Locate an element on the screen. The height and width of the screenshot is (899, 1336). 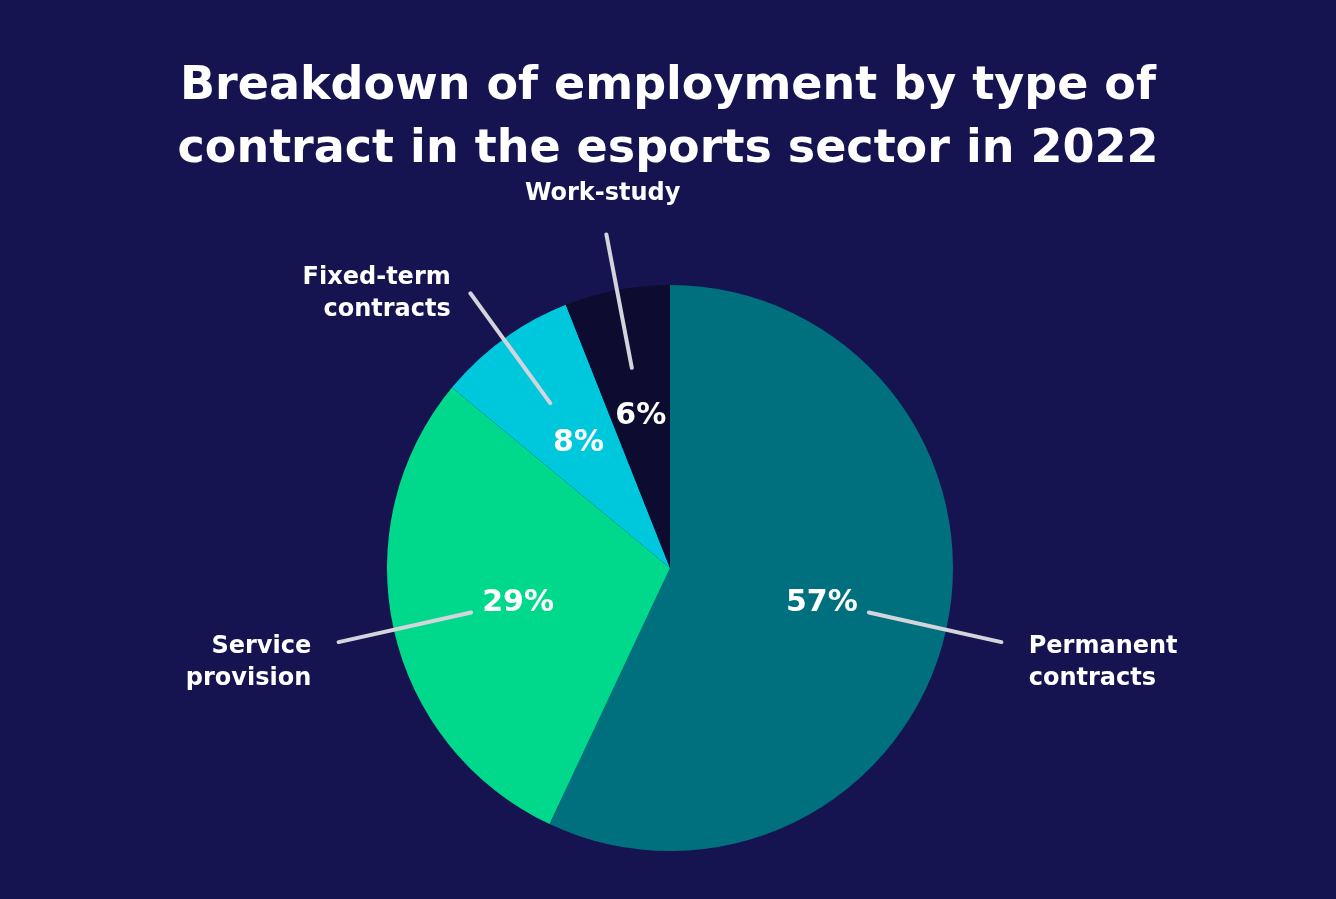
slice-label: Work-study is located at coordinates (602, 191).